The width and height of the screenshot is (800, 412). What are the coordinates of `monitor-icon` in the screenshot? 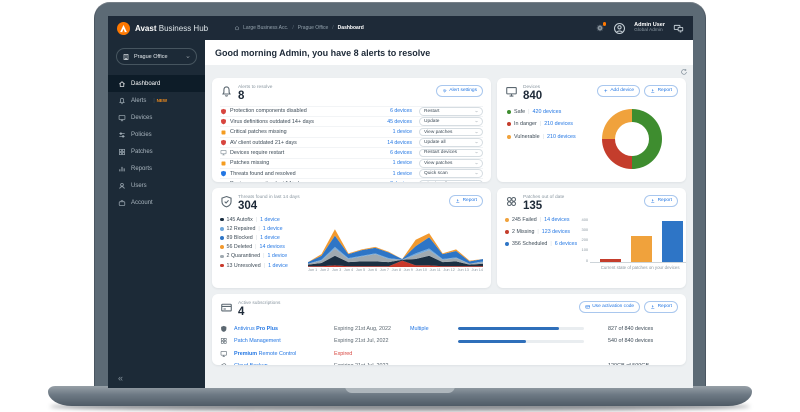 It's located at (224, 354).